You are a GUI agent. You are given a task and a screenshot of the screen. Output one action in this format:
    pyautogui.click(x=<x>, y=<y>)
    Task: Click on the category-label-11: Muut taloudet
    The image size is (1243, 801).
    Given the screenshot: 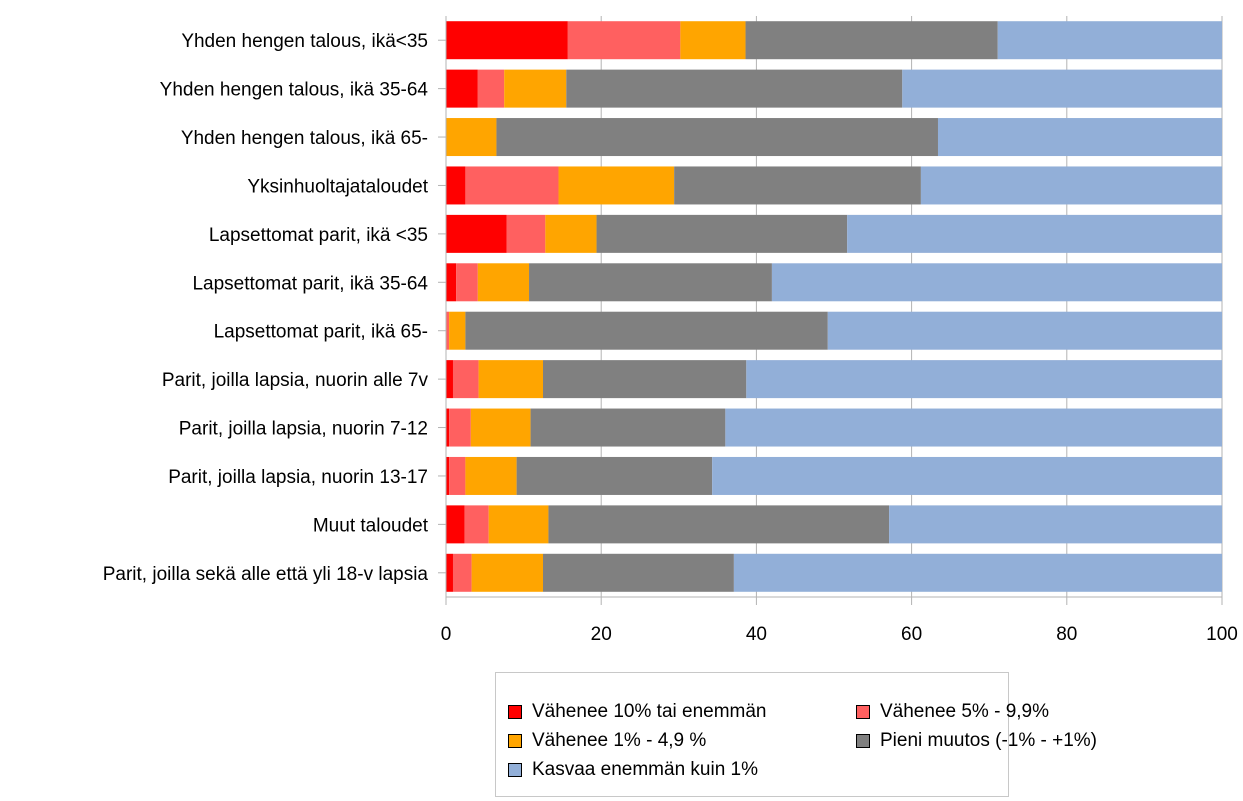 What is the action you would take?
    pyautogui.click(x=371, y=525)
    